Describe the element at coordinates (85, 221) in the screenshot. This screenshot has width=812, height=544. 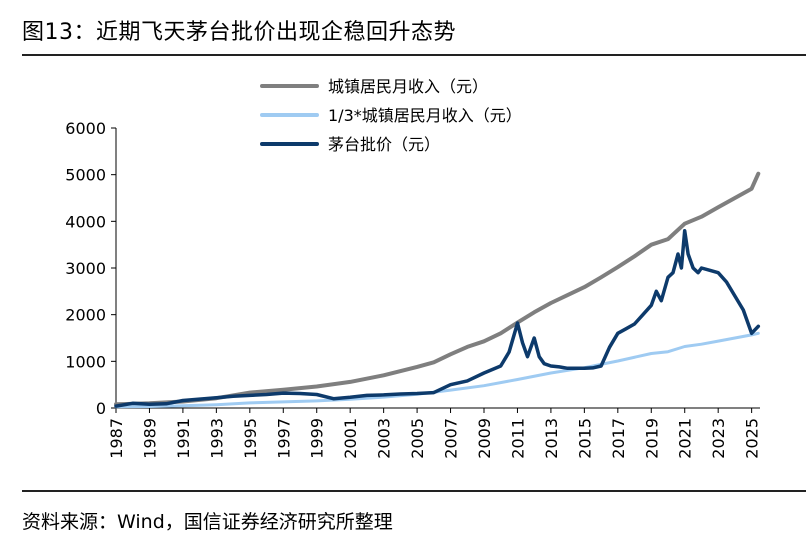
I see `y-tick-label: 4000` at that location.